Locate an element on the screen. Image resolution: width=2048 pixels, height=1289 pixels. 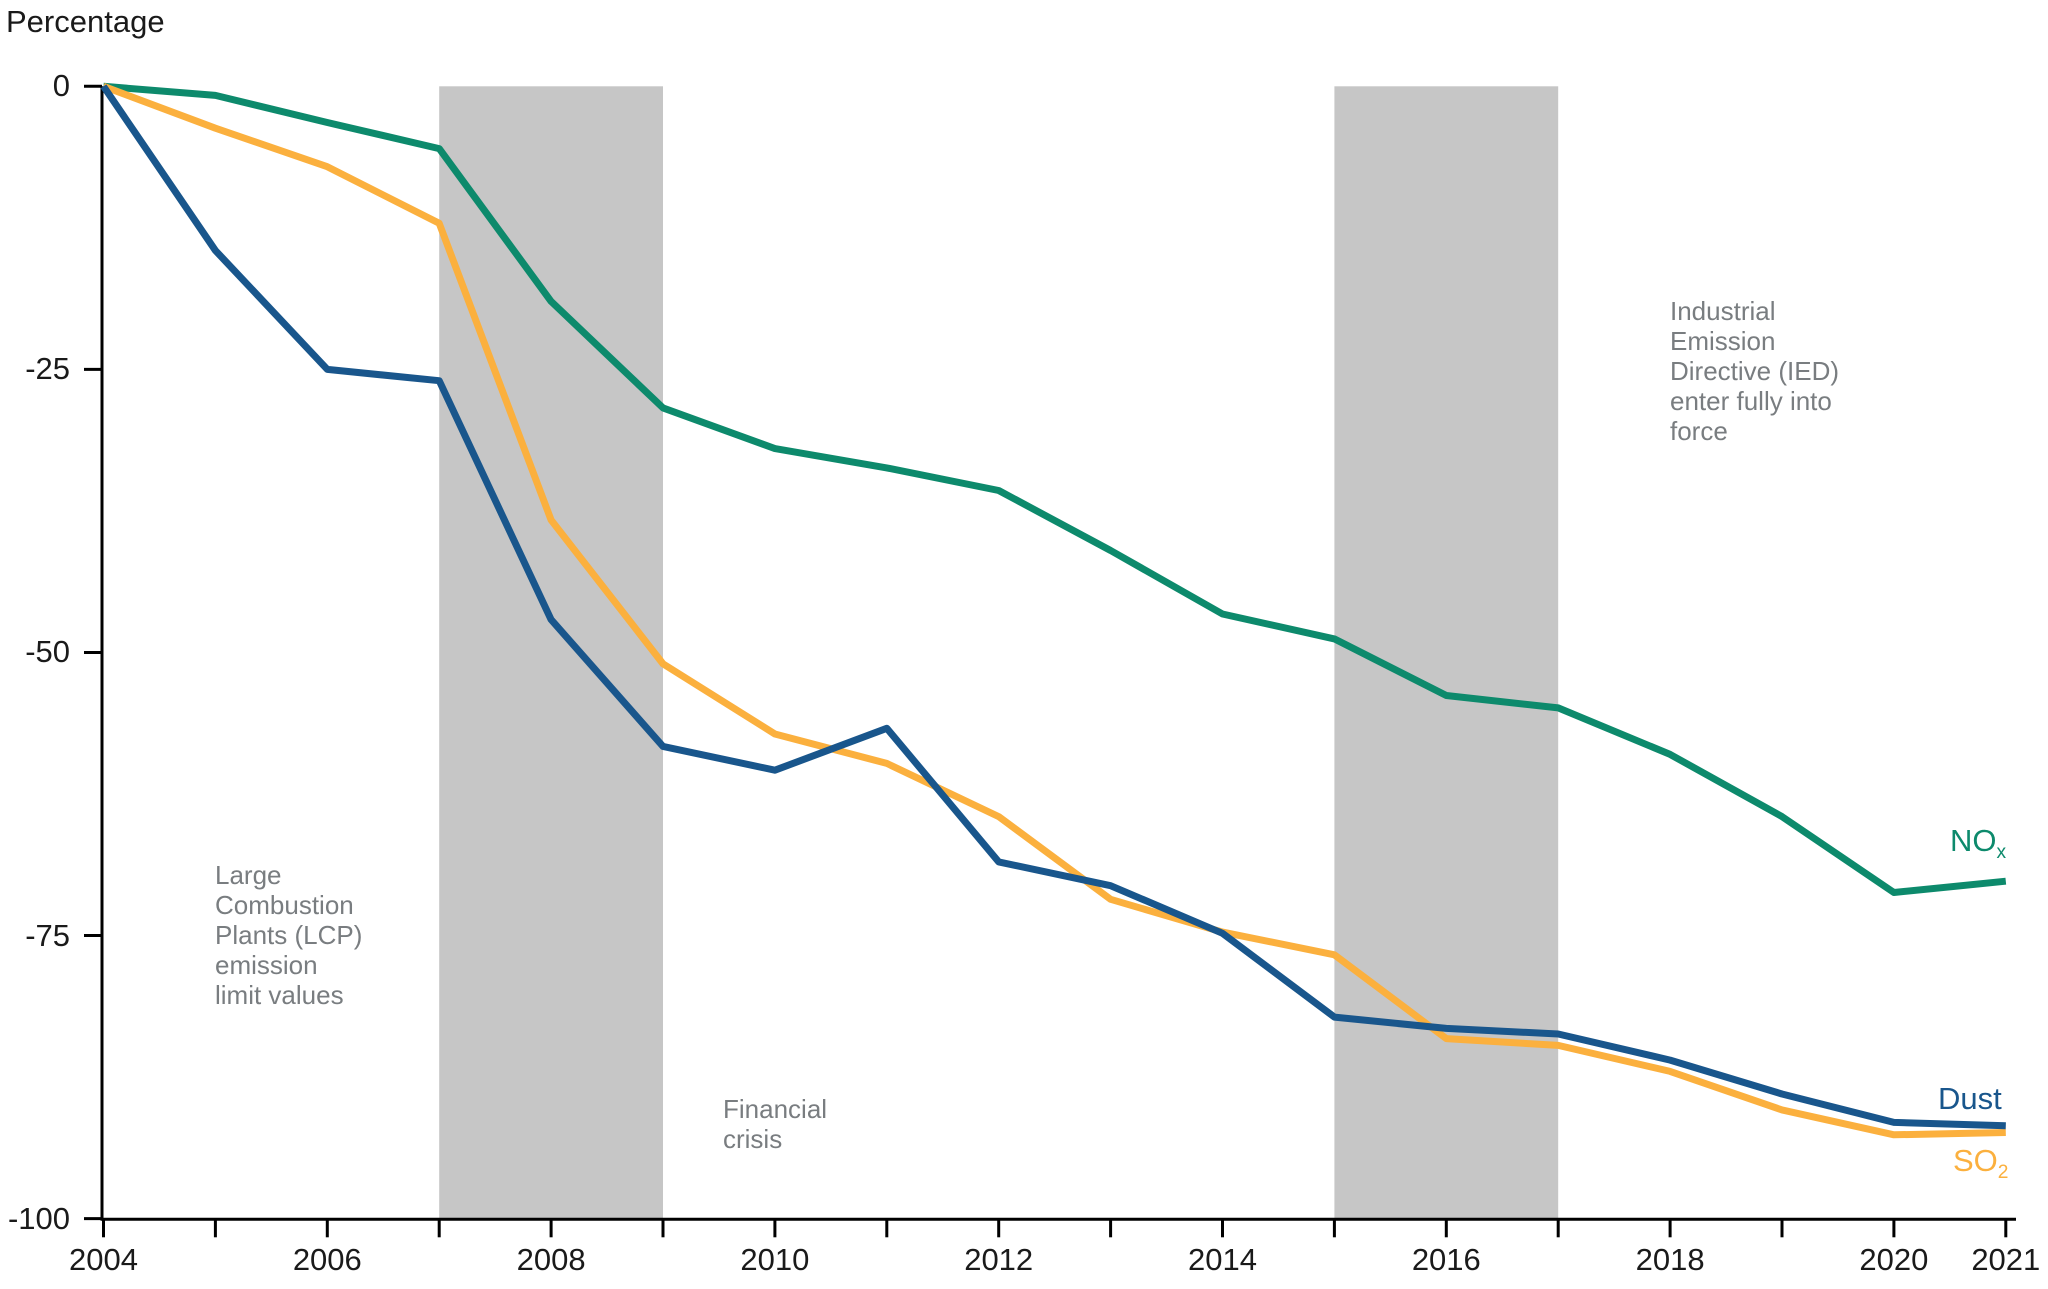
y-tick-label: -25 is located at coordinates (47, 369).